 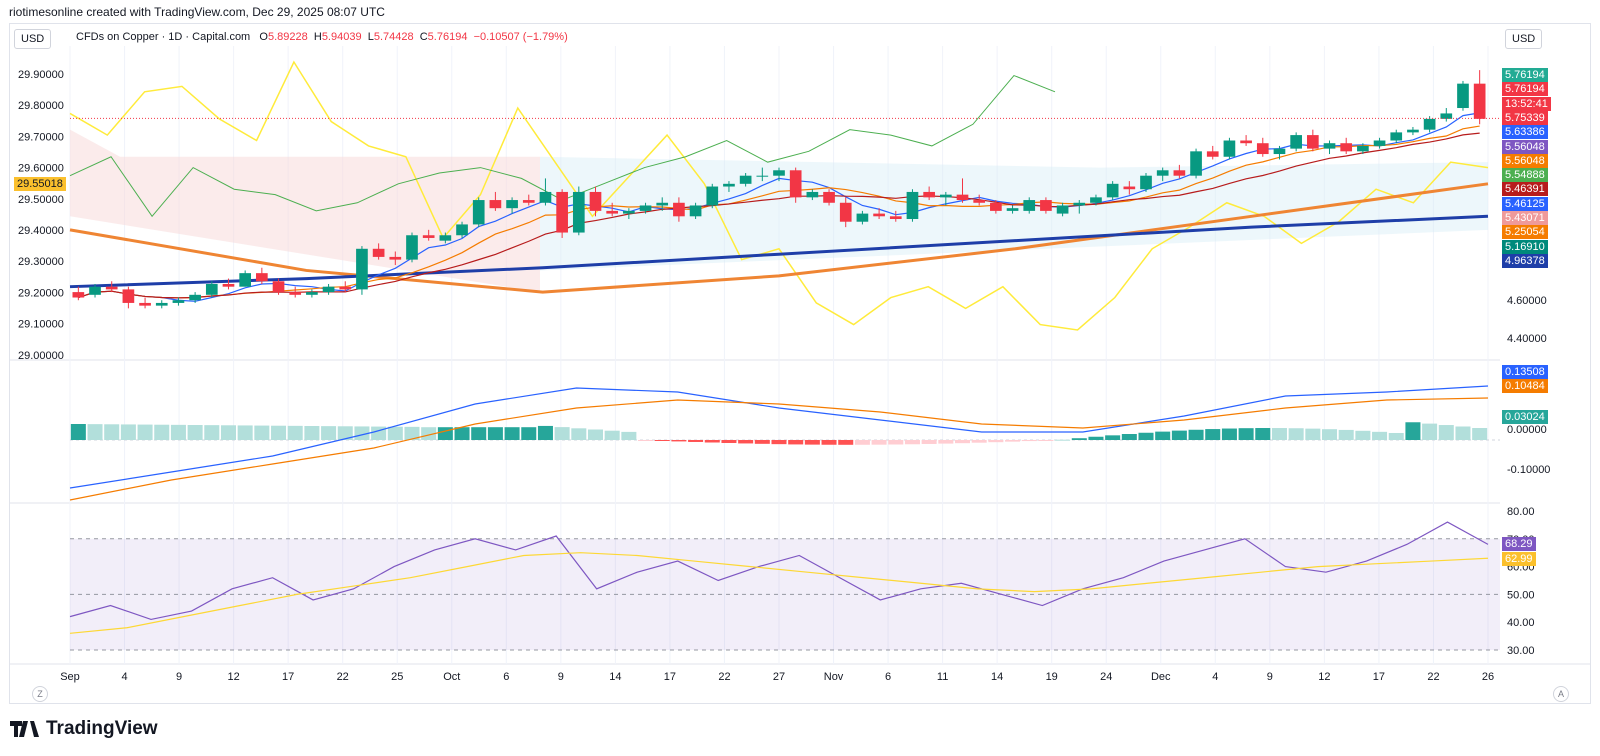 What do you see at coordinates (942, 677) in the screenshot?
I see `time-axis-label: 11` at bounding box center [942, 677].